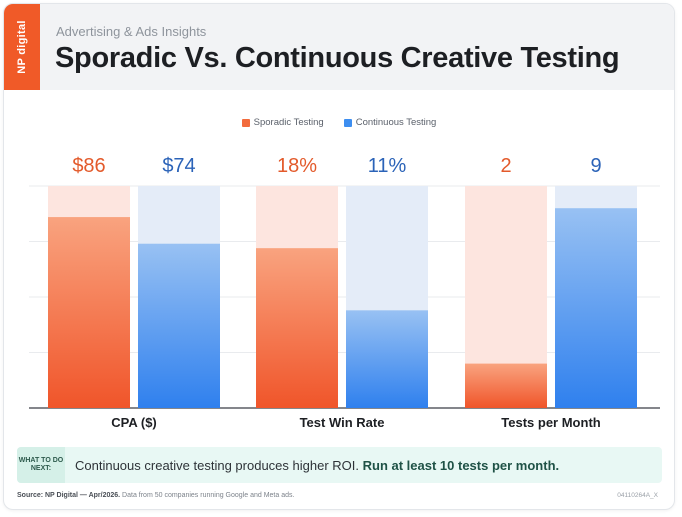 The width and height of the screenshot is (682, 517). Describe the element at coordinates (505, 166) in the screenshot. I see `data-label-sporadic: 2` at that location.